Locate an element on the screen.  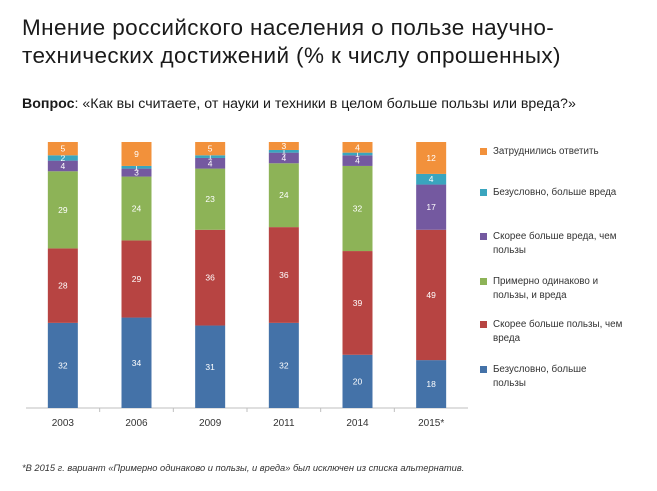
data-label: 39 is located at coordinates (358, 303).